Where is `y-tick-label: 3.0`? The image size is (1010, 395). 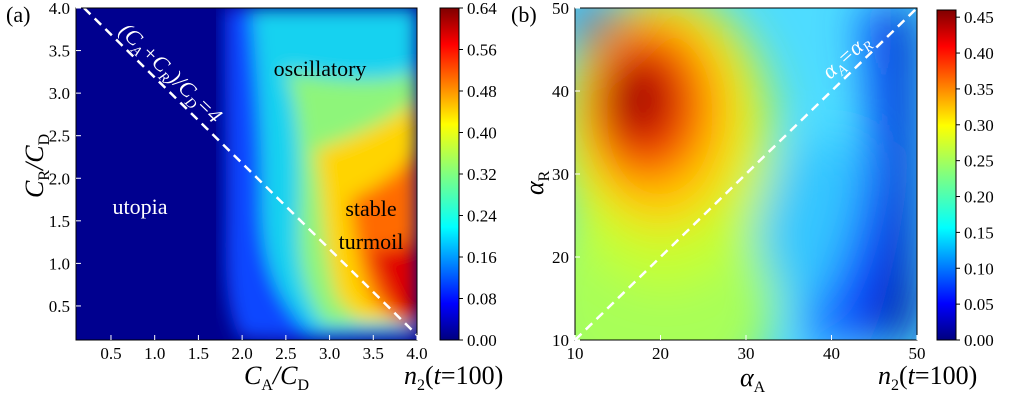
y-tick-label: 3.0 is located at coordinates (59, 93).